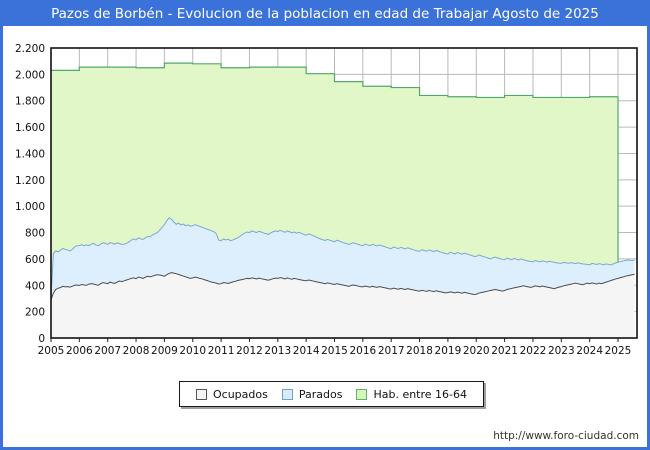 Image resolution: width=650 pixels, height=450 pixels. Describe the element at coordinates (30, 154) in the screenshot. I see `y-axis-tick-label: 1.400` at that location.